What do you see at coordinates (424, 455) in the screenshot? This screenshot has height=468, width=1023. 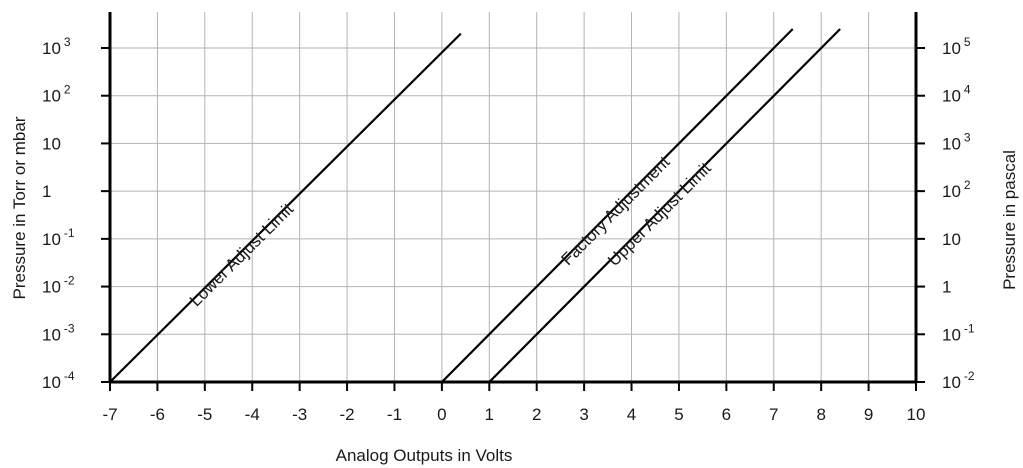 I see `x-axis-title: Analog Outputs in Volts` at bounding box center [424, 455].